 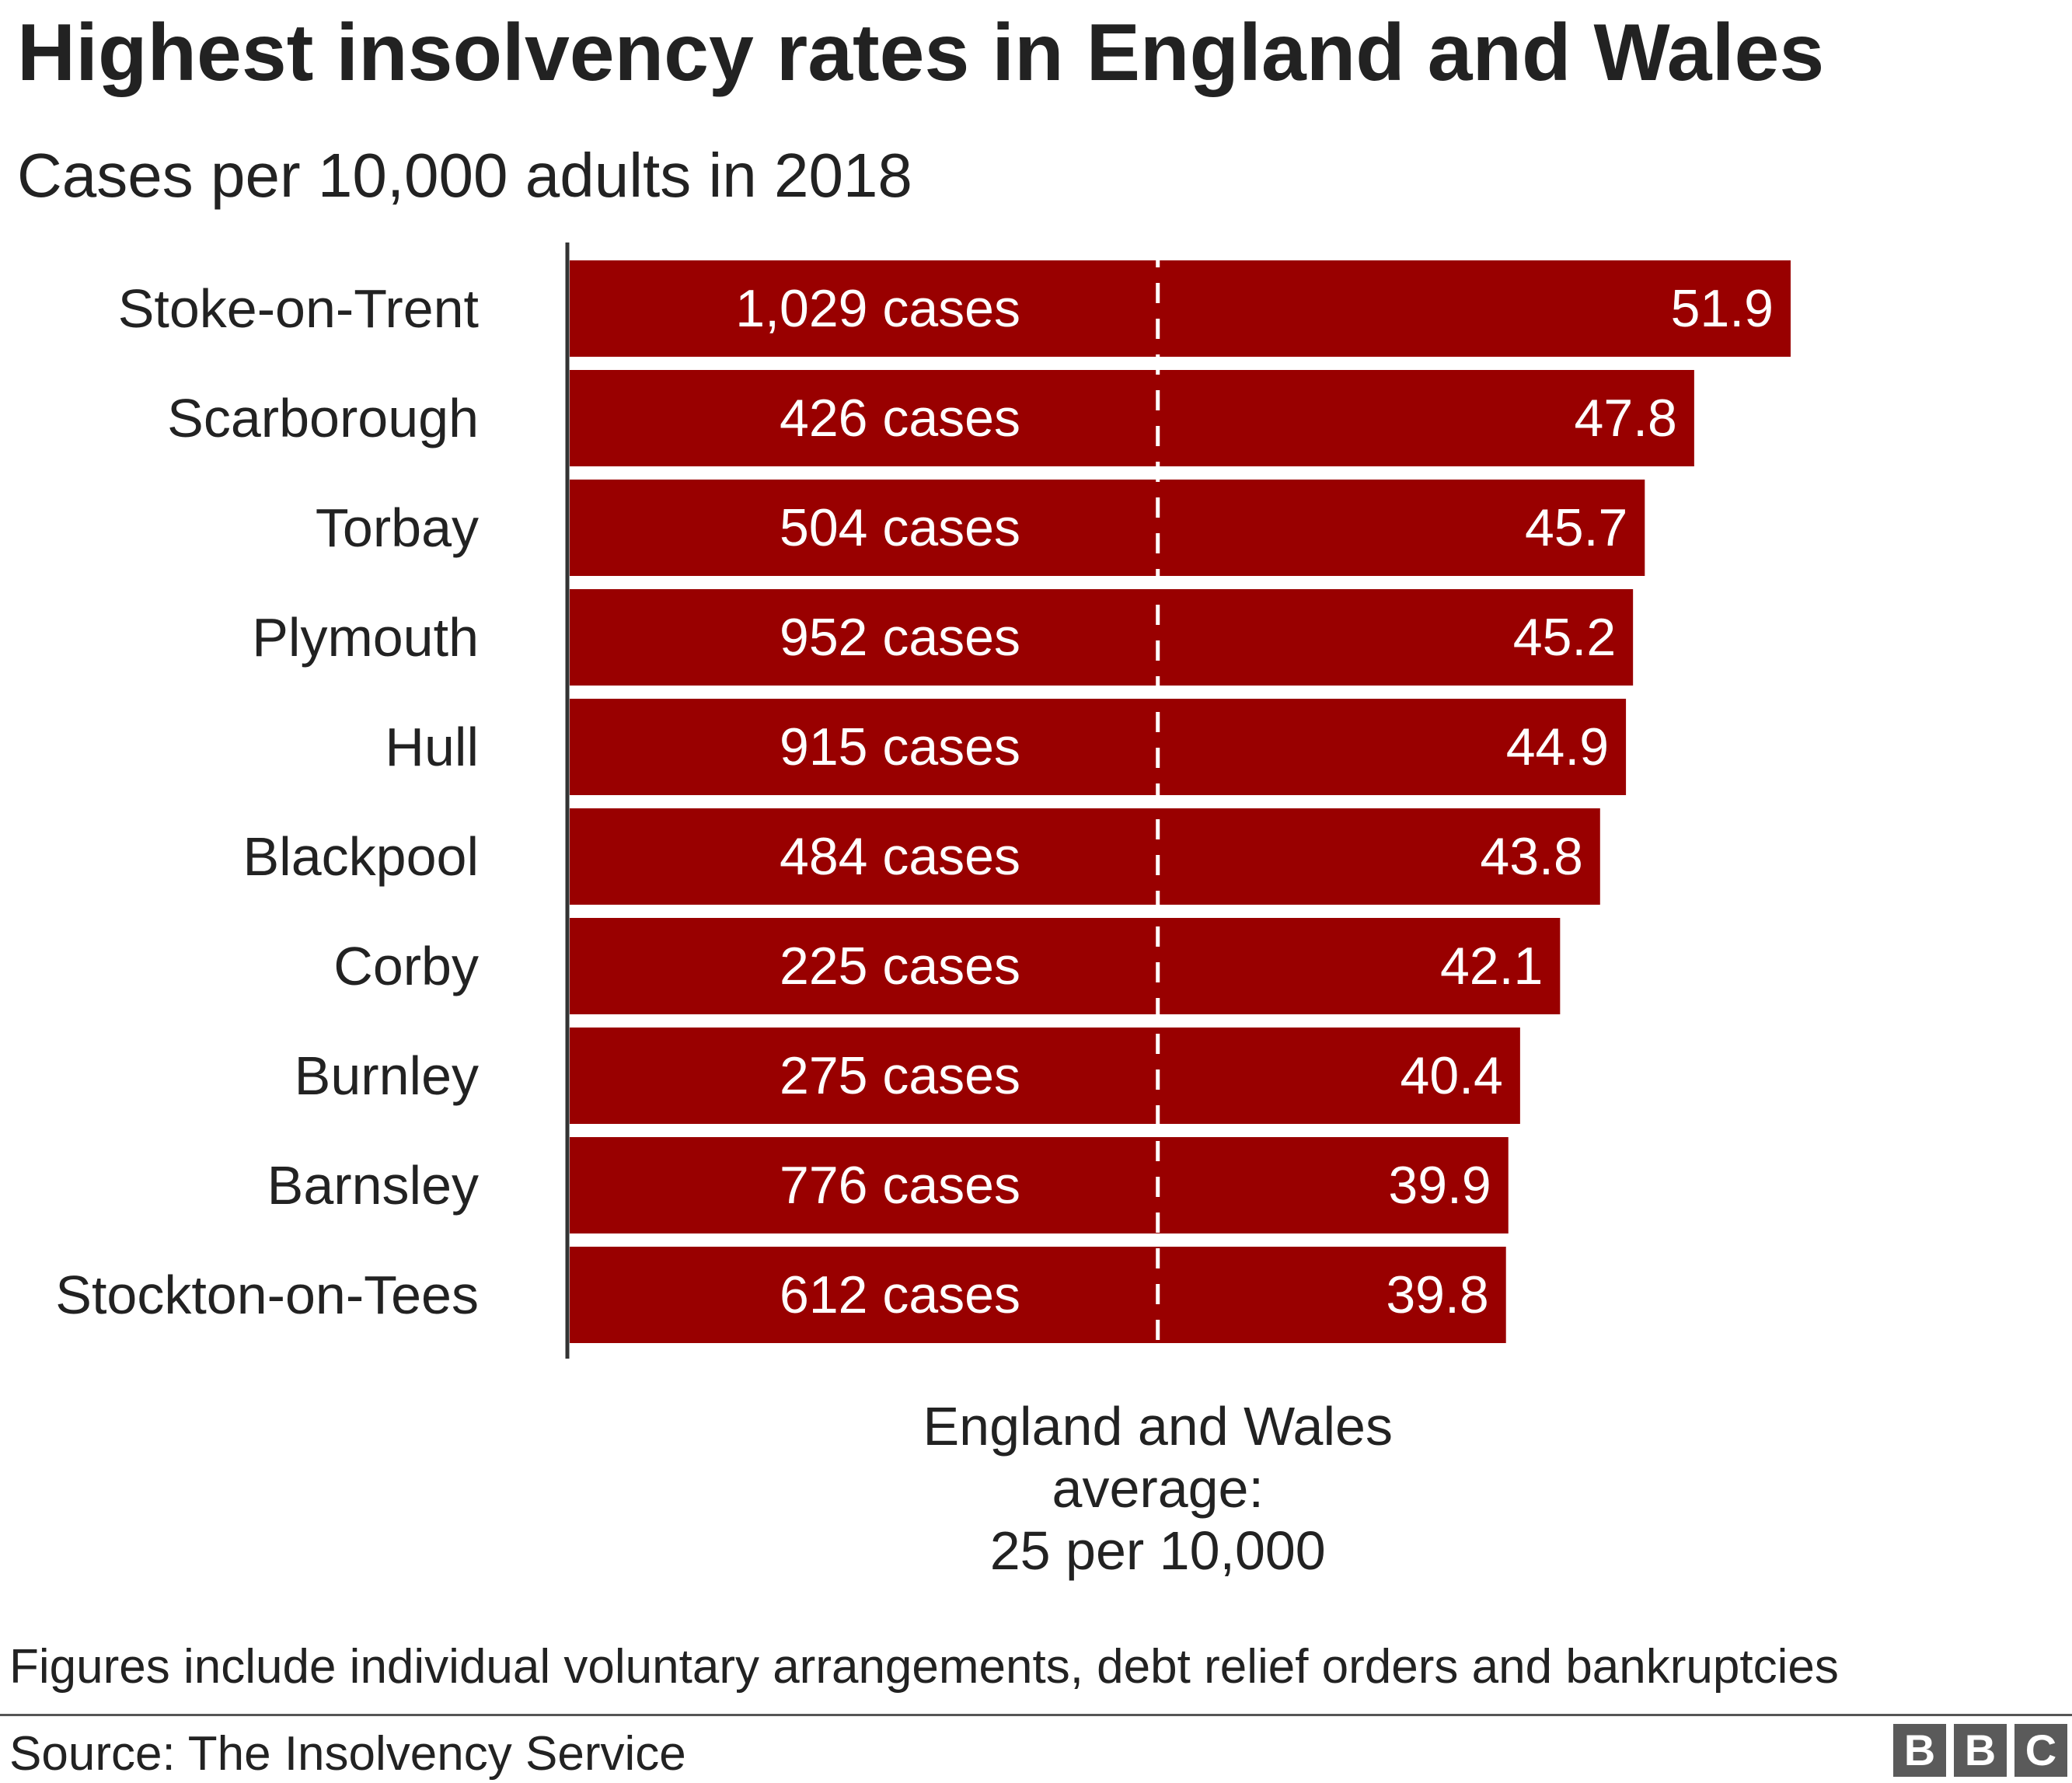 I want to click on case-count-label: 1,029 cases, so click(x=877, y=308).